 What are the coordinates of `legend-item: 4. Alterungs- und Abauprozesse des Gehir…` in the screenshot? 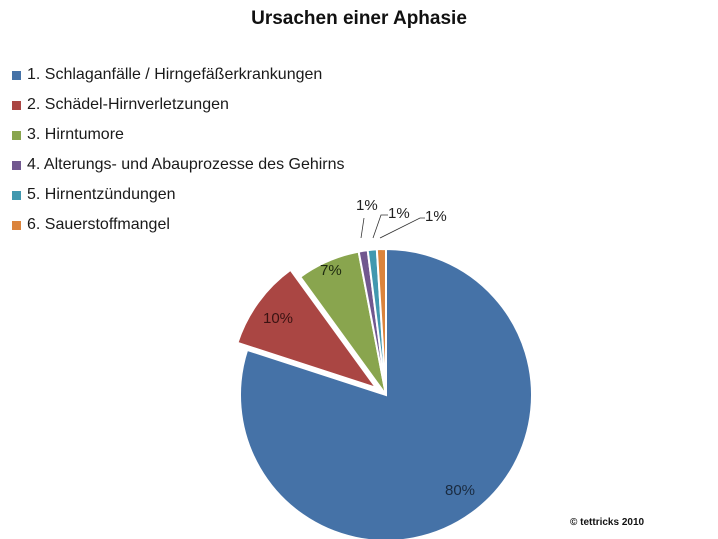 It's located at (178, 165).